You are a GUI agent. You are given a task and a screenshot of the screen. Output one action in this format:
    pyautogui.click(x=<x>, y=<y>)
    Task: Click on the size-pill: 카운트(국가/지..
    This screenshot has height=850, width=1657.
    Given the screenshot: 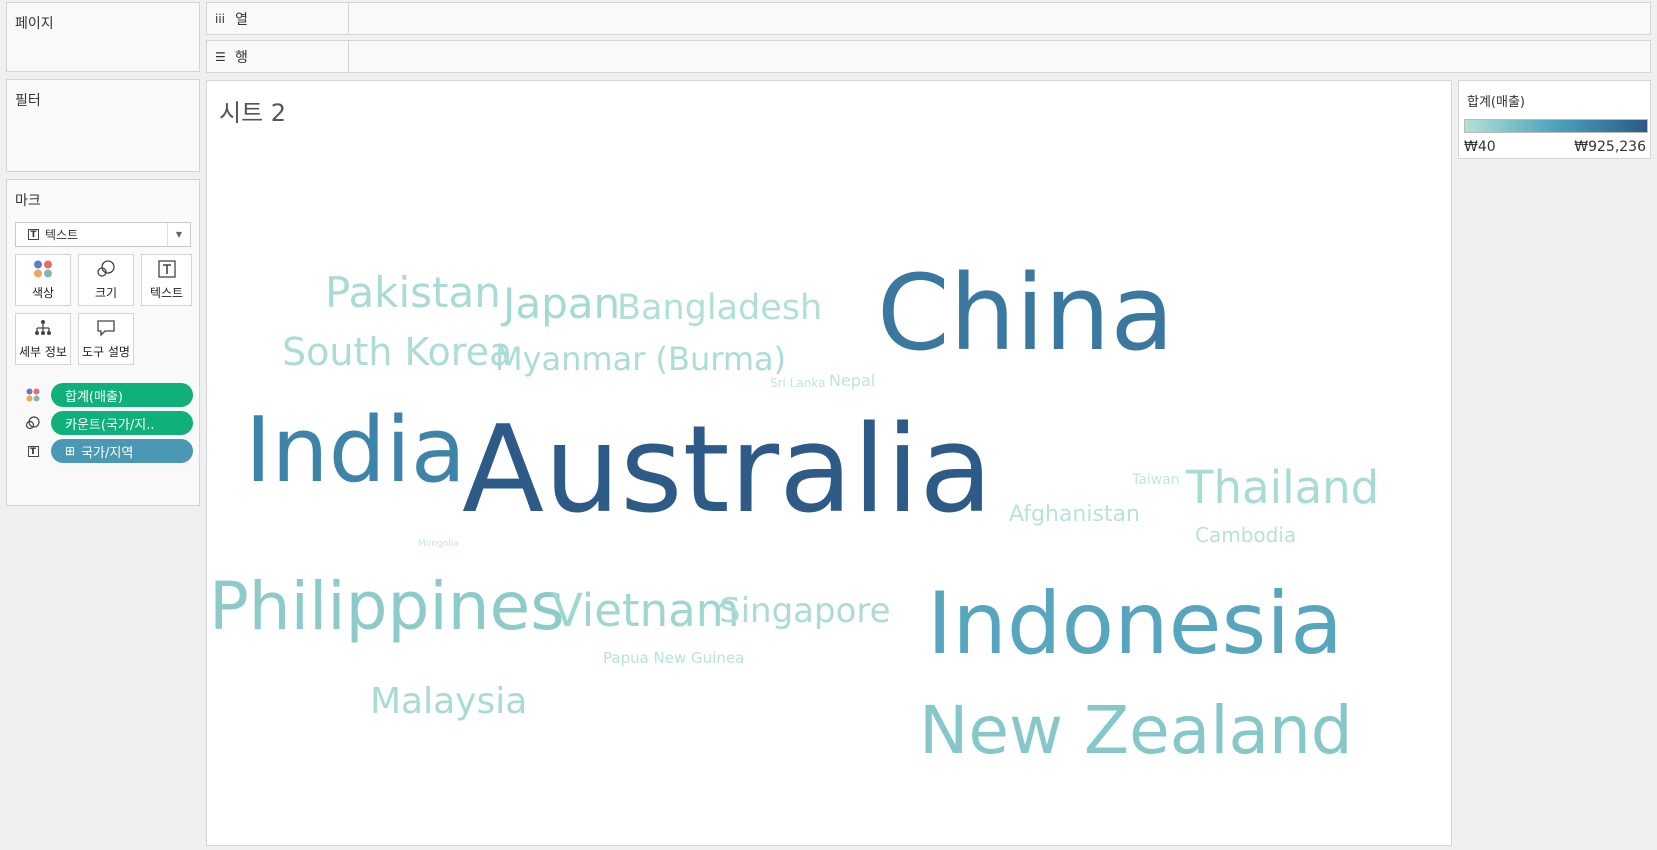 What is the action you would take?
    pyautogui.click(x=122, y=423)
    